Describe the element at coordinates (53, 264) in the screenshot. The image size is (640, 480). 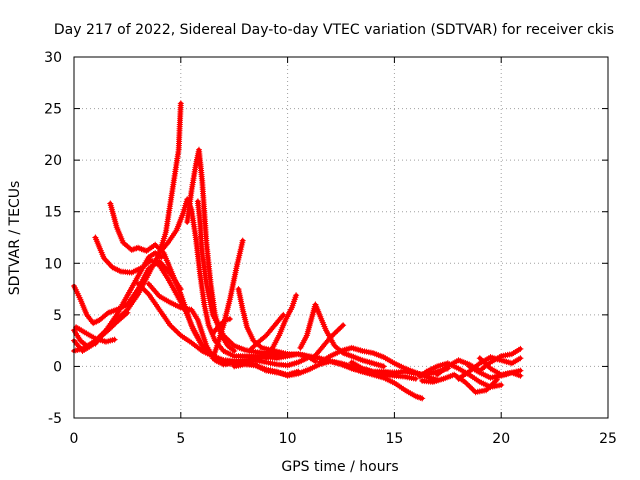
I see `y-tick-label: 10` at that location.